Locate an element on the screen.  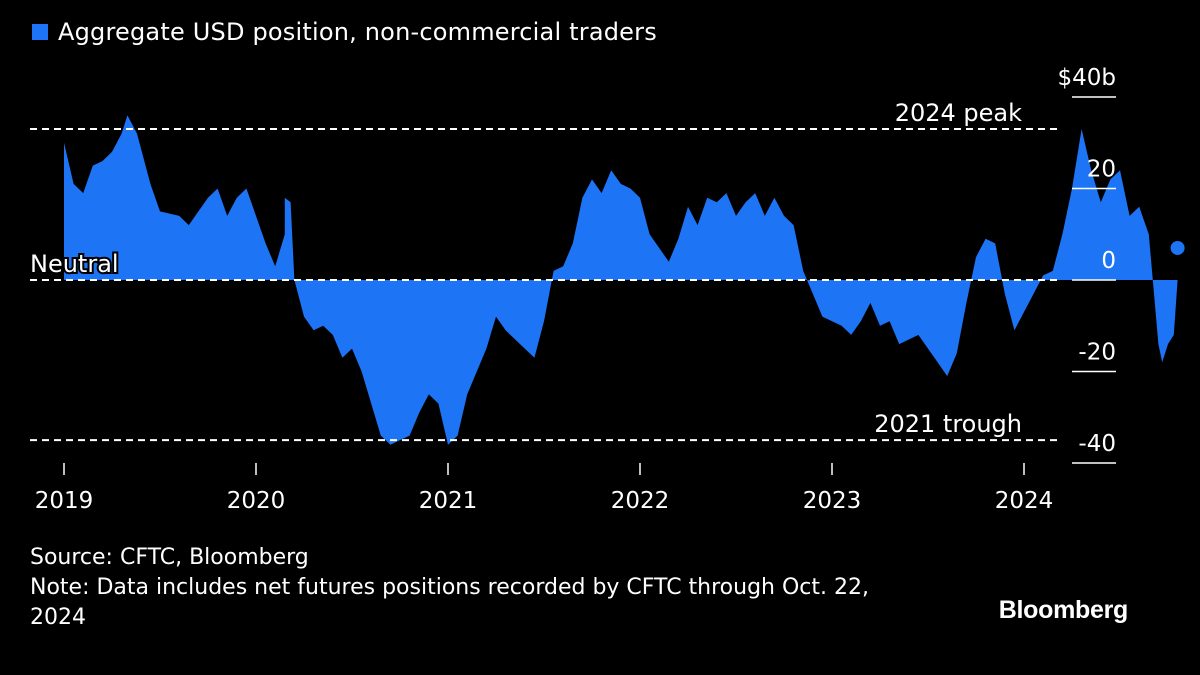
y-tick-label: 0 is located at coordinates (1108, 261).